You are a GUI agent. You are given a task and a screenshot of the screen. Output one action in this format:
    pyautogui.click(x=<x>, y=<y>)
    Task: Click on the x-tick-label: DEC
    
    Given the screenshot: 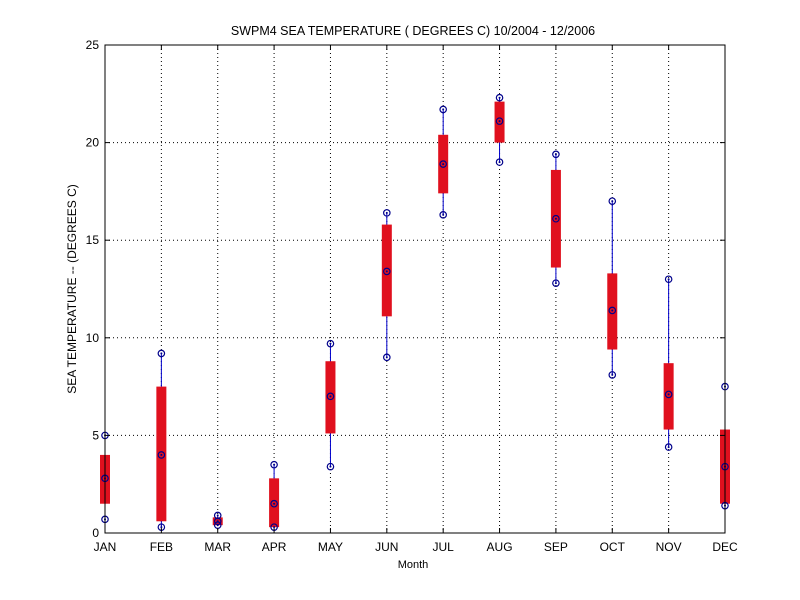 What is the action you would take?
    pyautogui.click(x=725, y=547)
    